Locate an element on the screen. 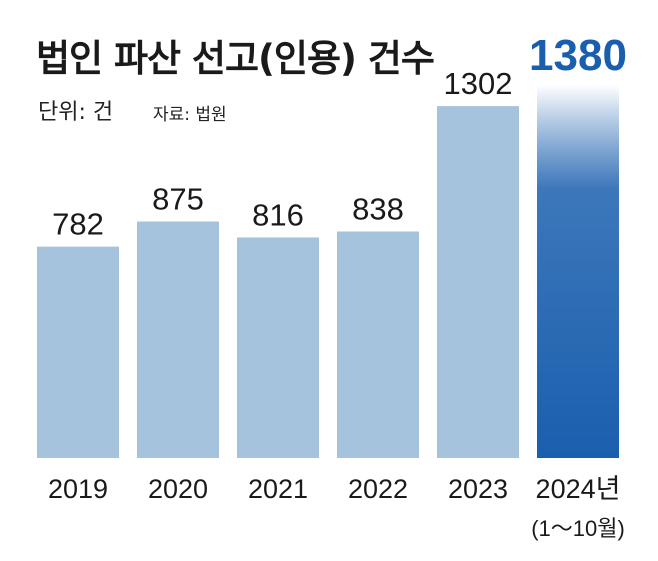  category-label-2021: 2021 is located at coordinates (278, 489).